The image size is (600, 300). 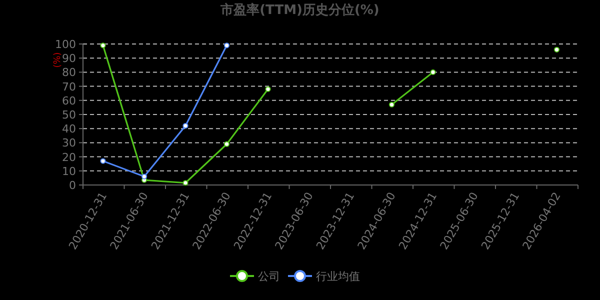 I want to click on y-tick-label: 90, so click(x=69, y=59).